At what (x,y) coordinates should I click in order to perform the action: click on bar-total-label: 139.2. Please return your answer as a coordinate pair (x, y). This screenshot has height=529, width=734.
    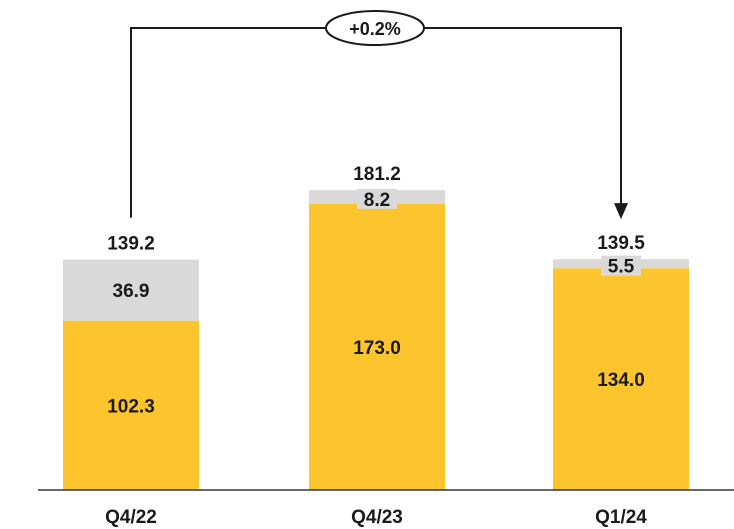
    Looking at the image, I should click on (131, 244).